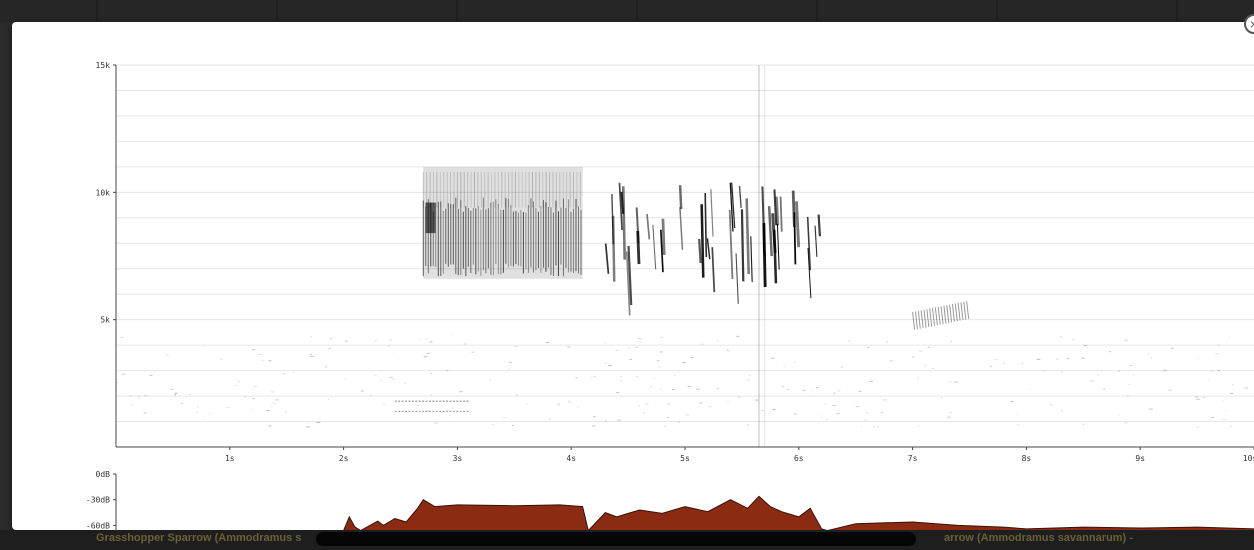 This screenshot has width=1254, height=550. I want to click on close-button: ×, so click(1249, 24).